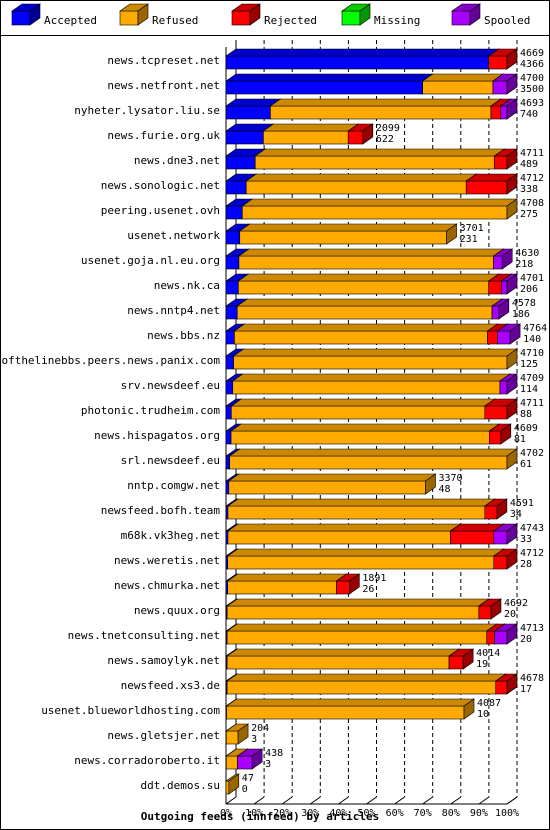 This screenshot has width=550, height=830. I want to click on row-label: news.netfront.net, so click(163, 85).